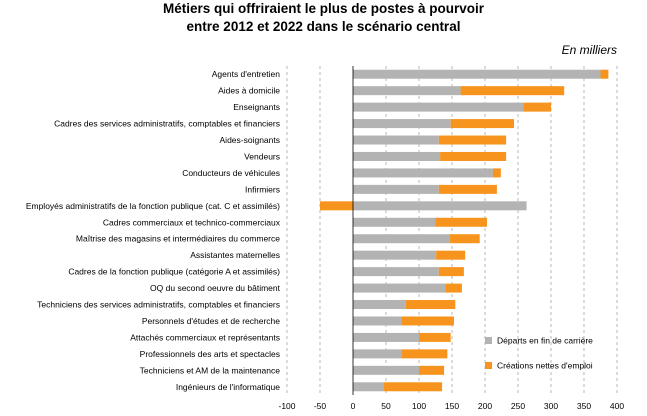 This screenshot has height=416, width=647. I want to click on category-label-2: Enseignants, so click(256, 107).